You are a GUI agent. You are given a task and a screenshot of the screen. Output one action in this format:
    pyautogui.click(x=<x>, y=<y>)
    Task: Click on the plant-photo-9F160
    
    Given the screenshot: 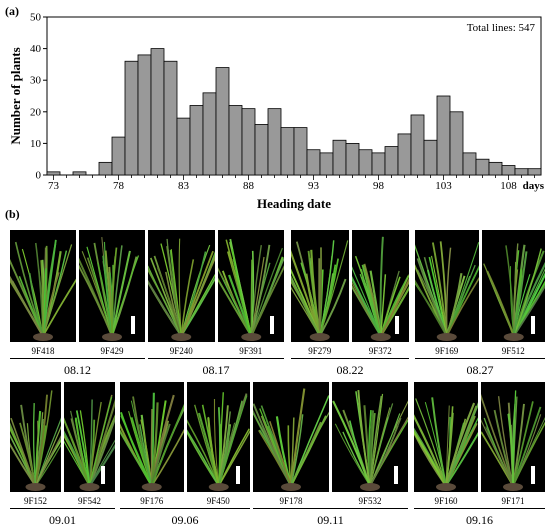 What is the action you would take?
    pyautogui.click(x=446, y=437)
    